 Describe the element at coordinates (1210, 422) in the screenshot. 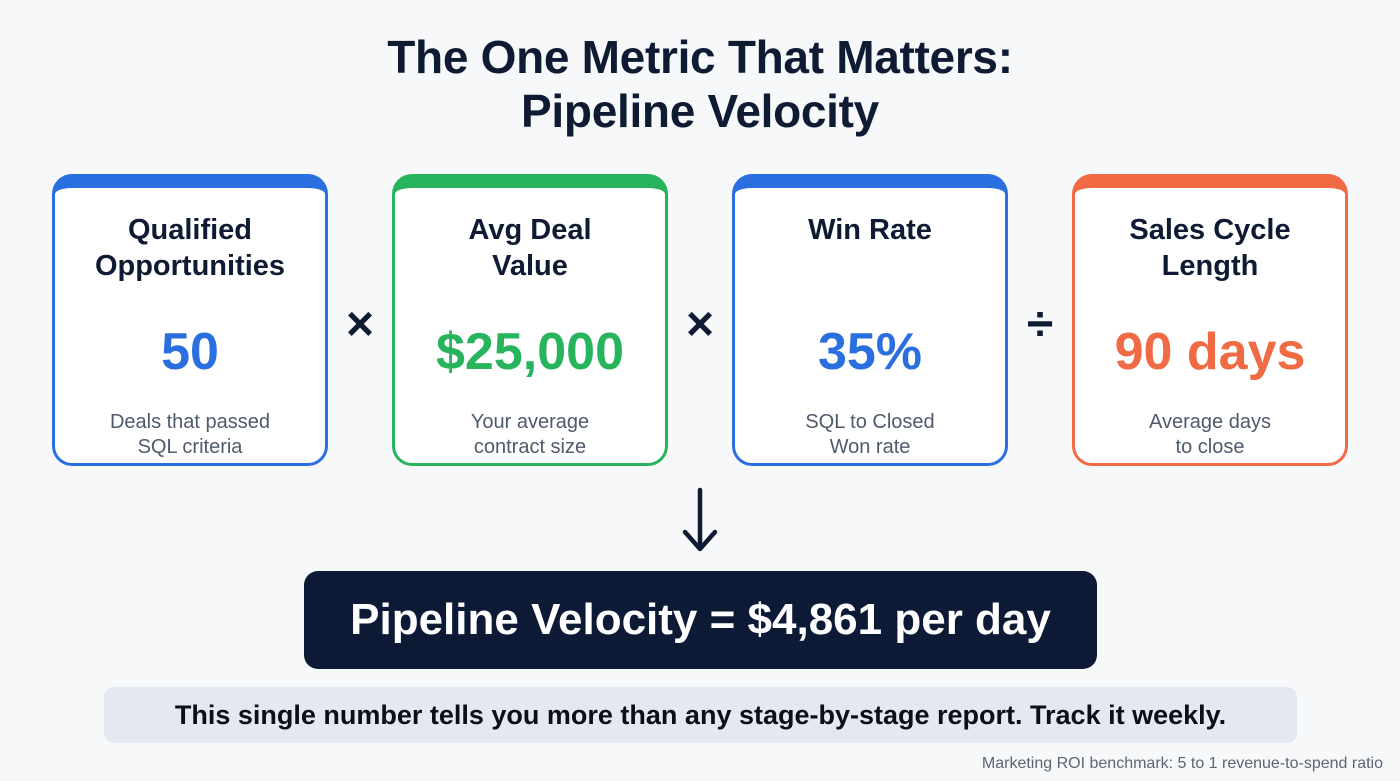

I see `card-desc-line: Average days` at that location.